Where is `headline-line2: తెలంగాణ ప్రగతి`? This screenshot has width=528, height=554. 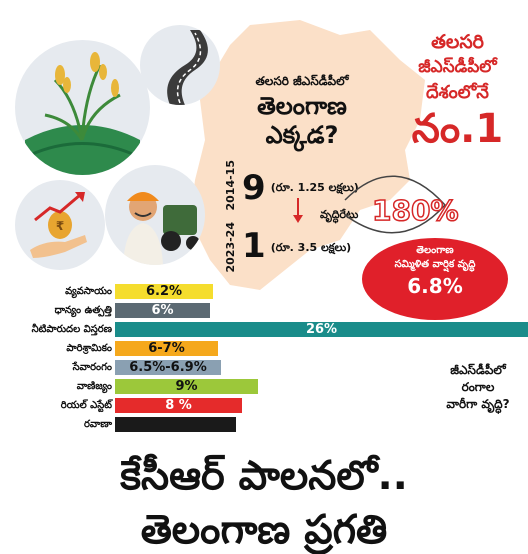 headline-line2: తెలంగాణ ప్రగతి is located at coordinates (264, 530).